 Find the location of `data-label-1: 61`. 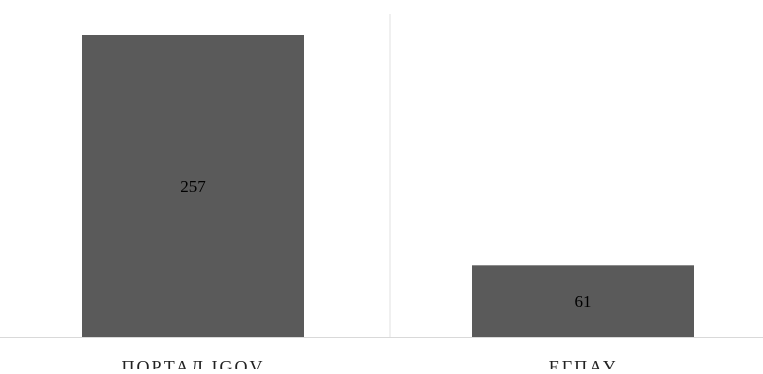

data-label-1: 61 is located at coordinates (583, 301).